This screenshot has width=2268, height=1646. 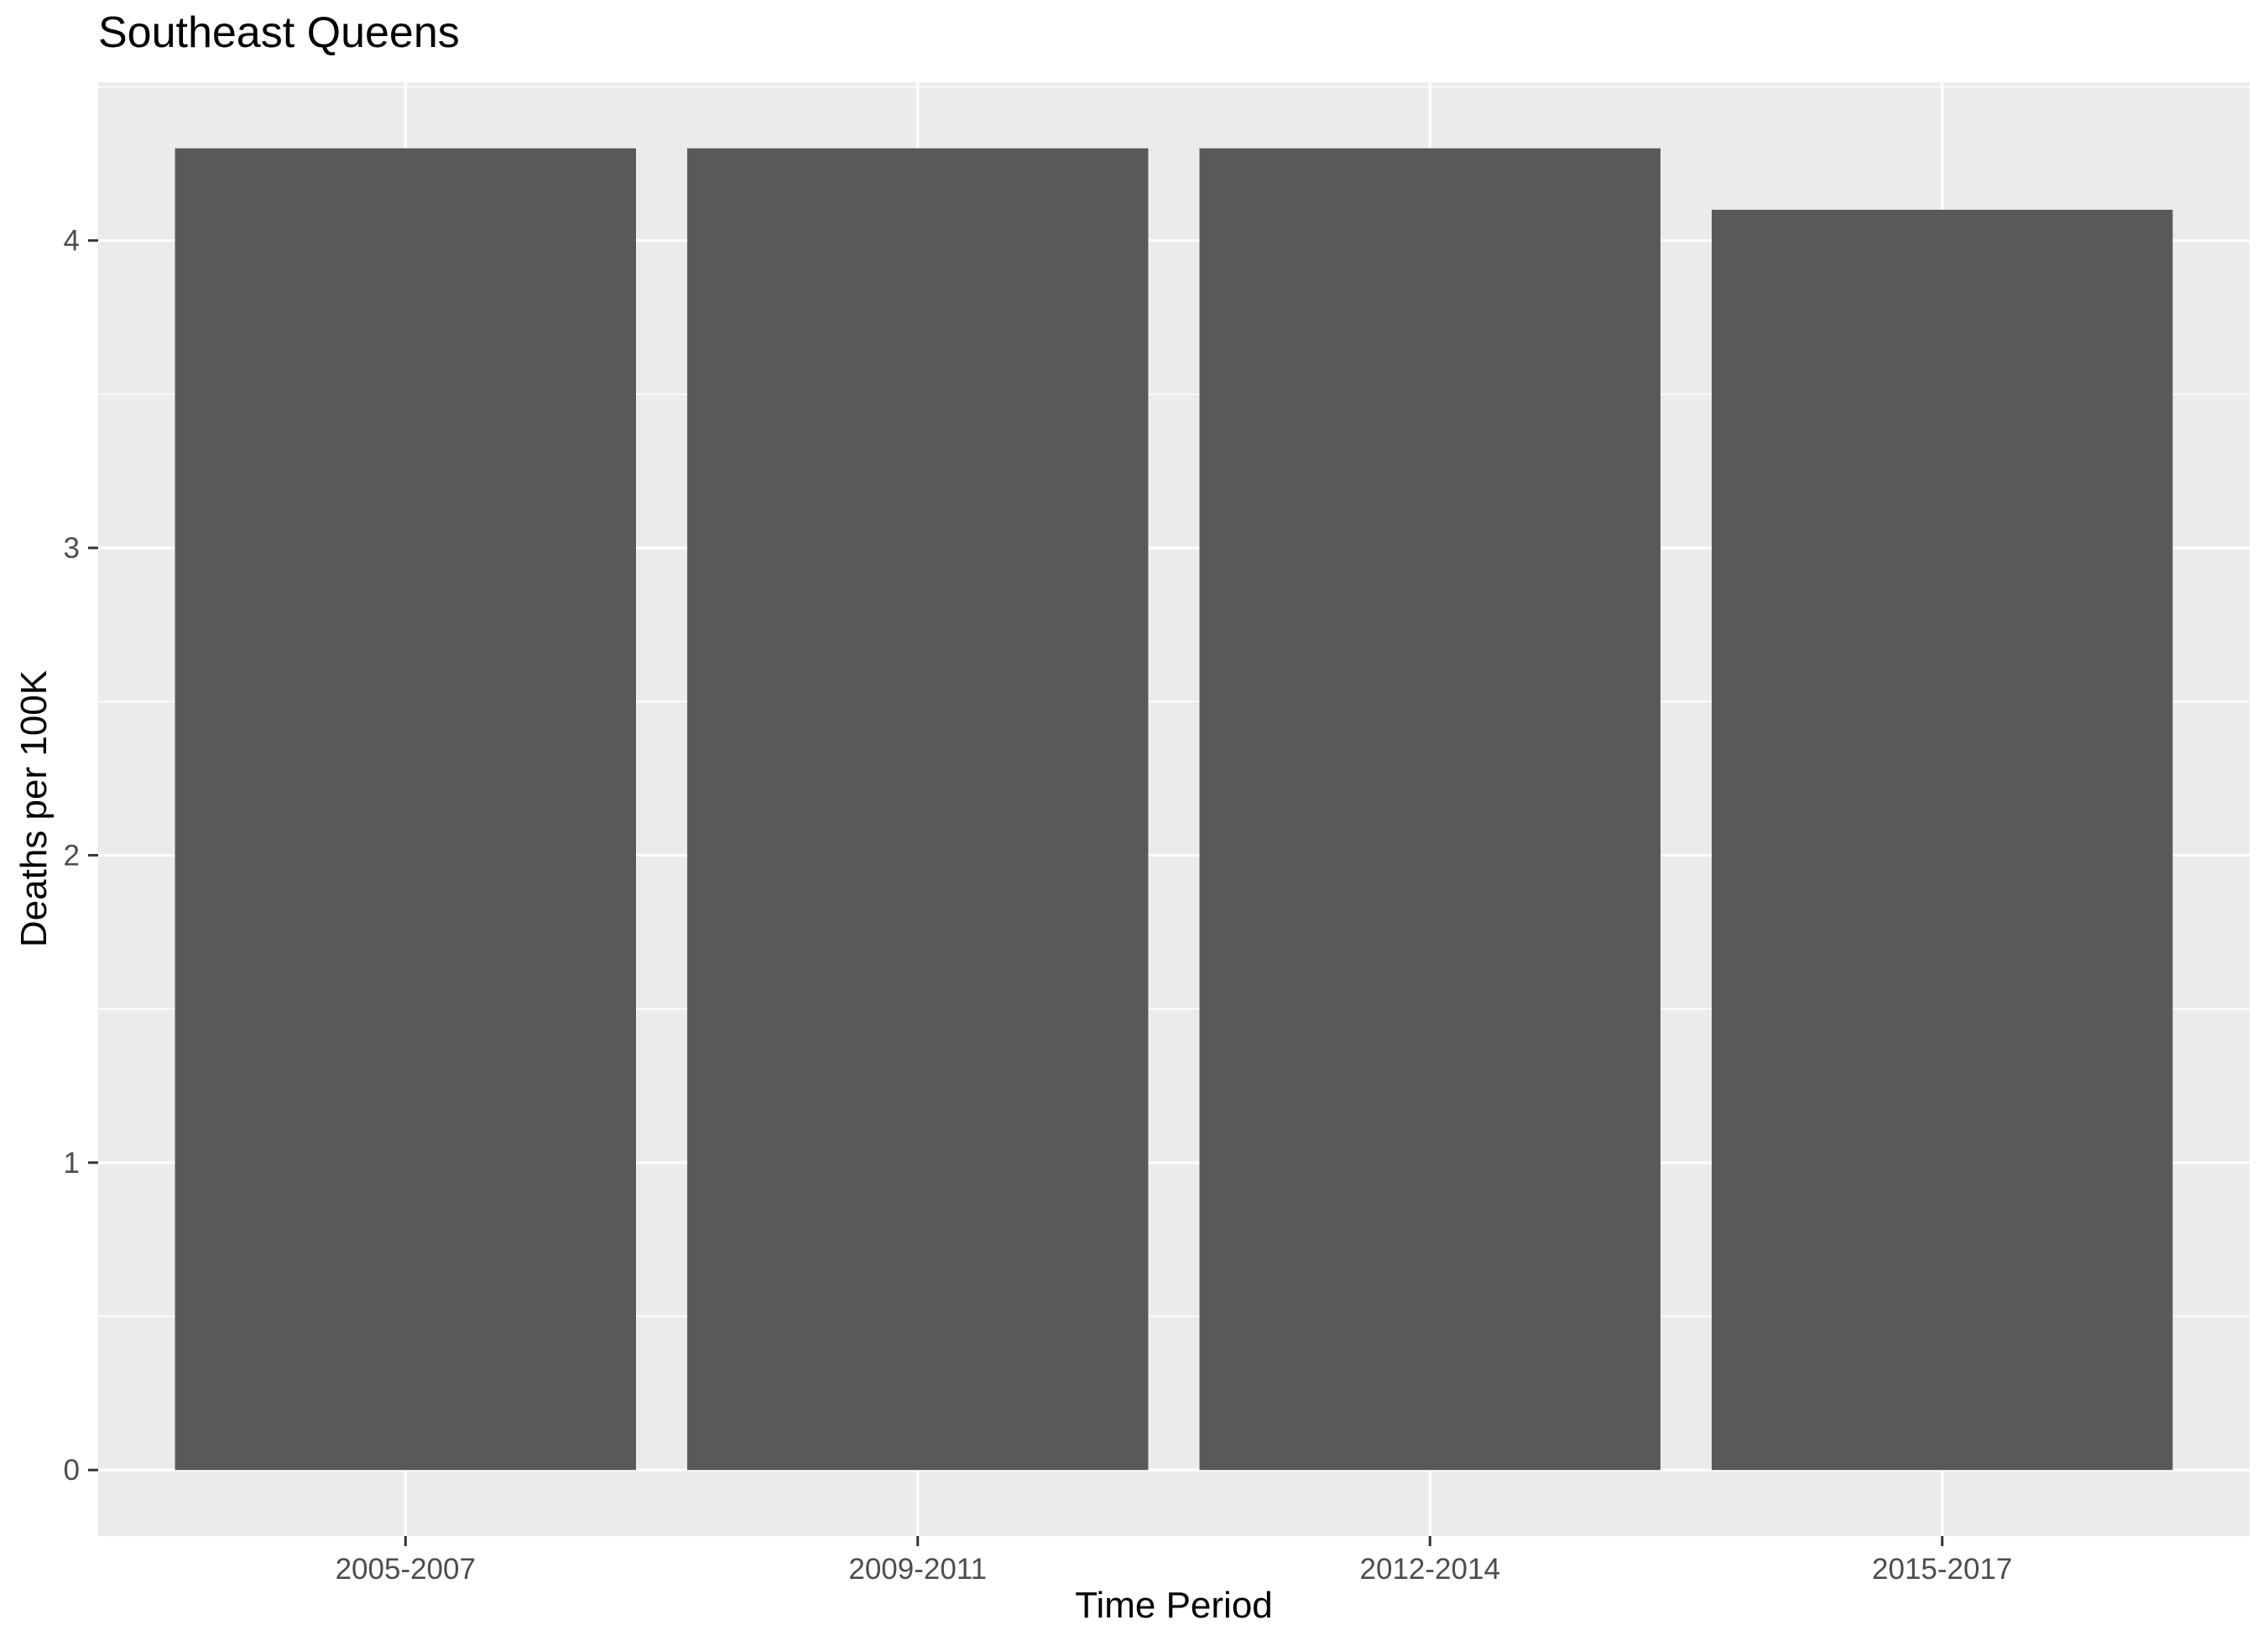 What do you see at coordinates (918, 1570) in the screenshot?
I see `x-tick-label: 2009-2011` at bounding box center [918, 1570].